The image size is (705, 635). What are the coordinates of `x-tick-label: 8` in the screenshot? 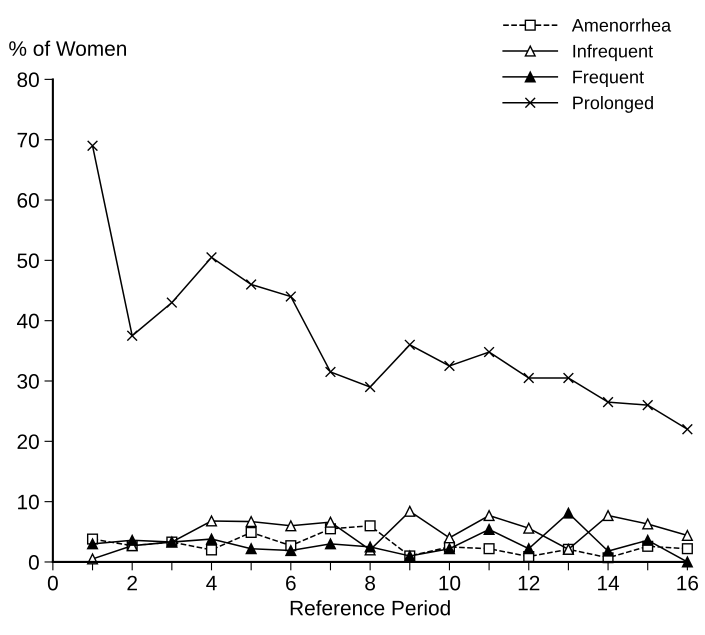 It's located at (370, 583).